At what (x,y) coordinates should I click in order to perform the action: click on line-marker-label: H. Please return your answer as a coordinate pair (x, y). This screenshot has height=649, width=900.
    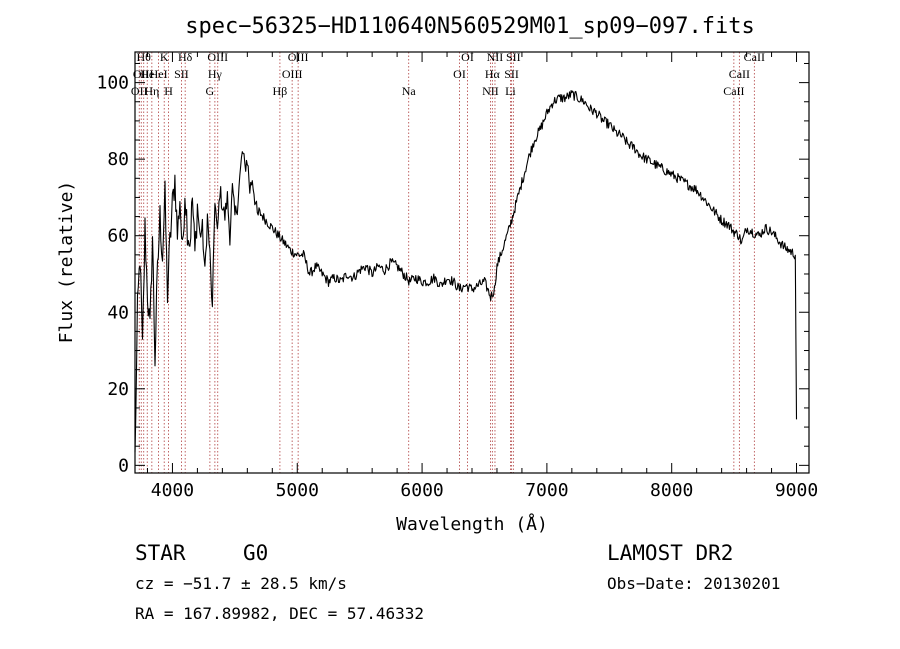
    Looking at the image, I should click on (168, 91).